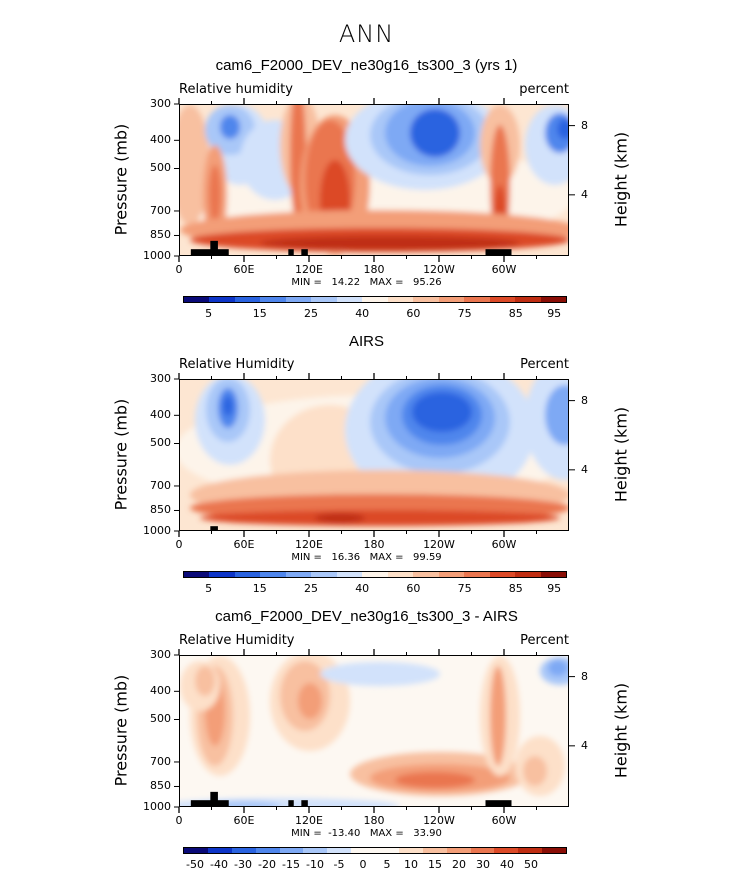  I want to click on y-tick-label: 400, so click(160, 691).